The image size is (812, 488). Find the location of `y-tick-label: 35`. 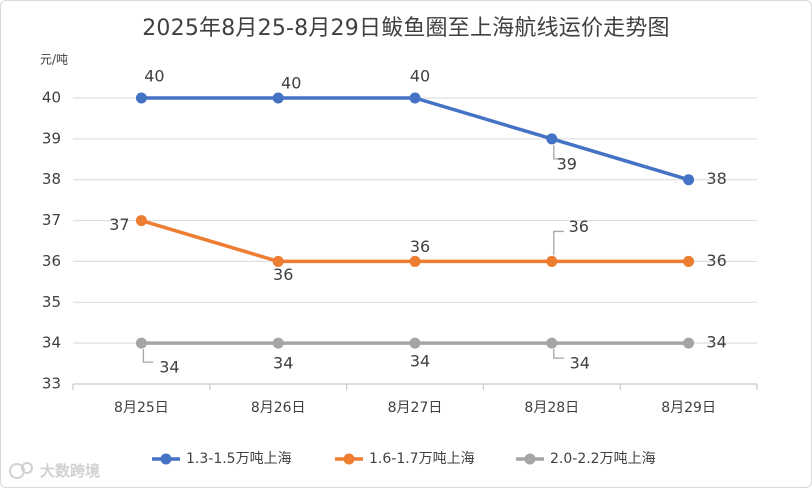

y-tick-label: 35 is located at coordinates (51, 302).